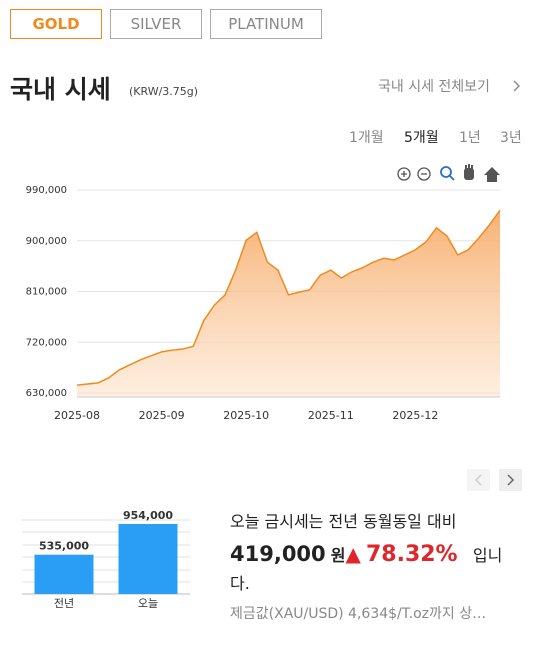 The image size is (539, 653). Describe the element at coordinates (77, 415) in the screenshot. I see `x-tick-label: 2025-08` at that location.